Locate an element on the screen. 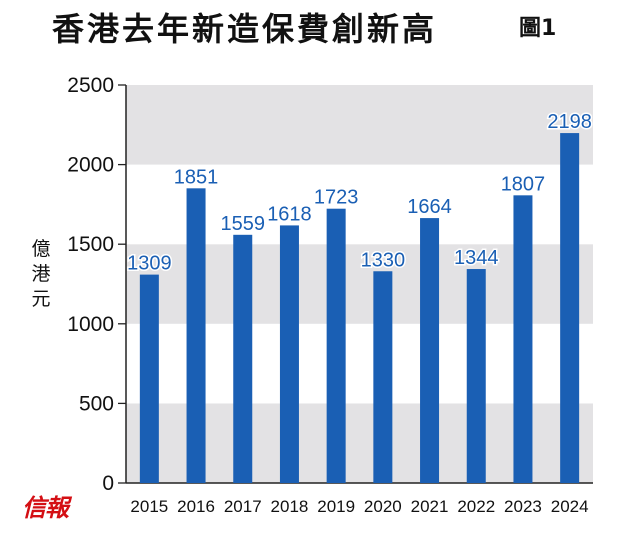 The width and height of the screenshot is (620, 540). x-tick-label: 2015 is located at coordinates (149, 506).